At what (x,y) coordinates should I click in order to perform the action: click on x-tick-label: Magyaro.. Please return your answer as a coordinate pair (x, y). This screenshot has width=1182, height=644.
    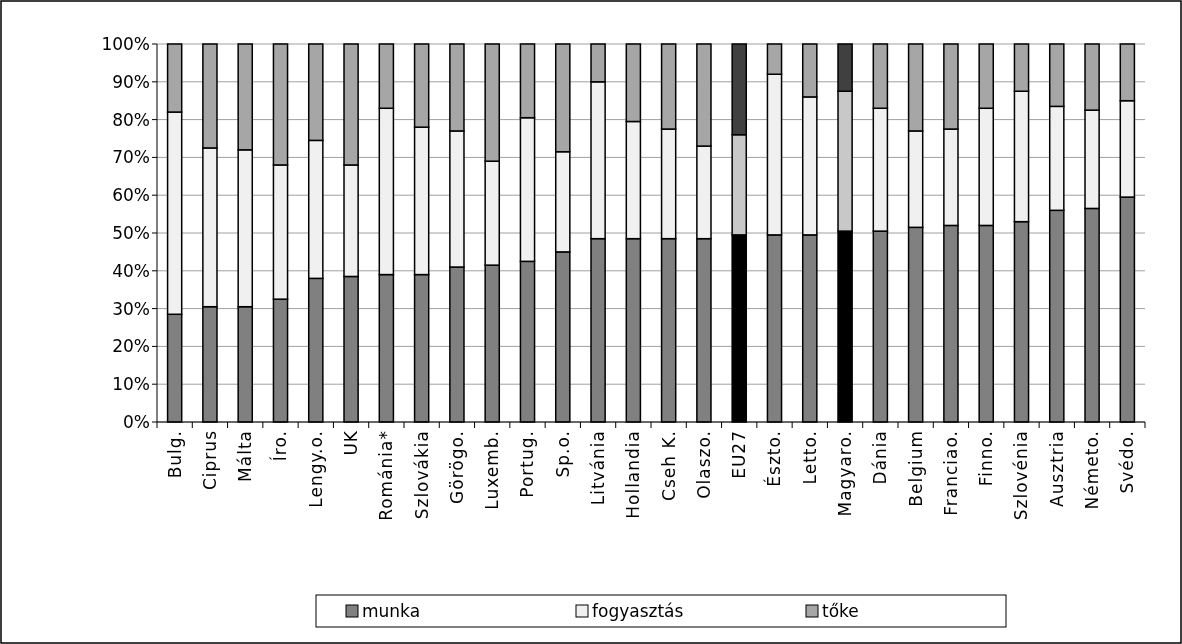
    Looking at the image, I should click on (845, 473).